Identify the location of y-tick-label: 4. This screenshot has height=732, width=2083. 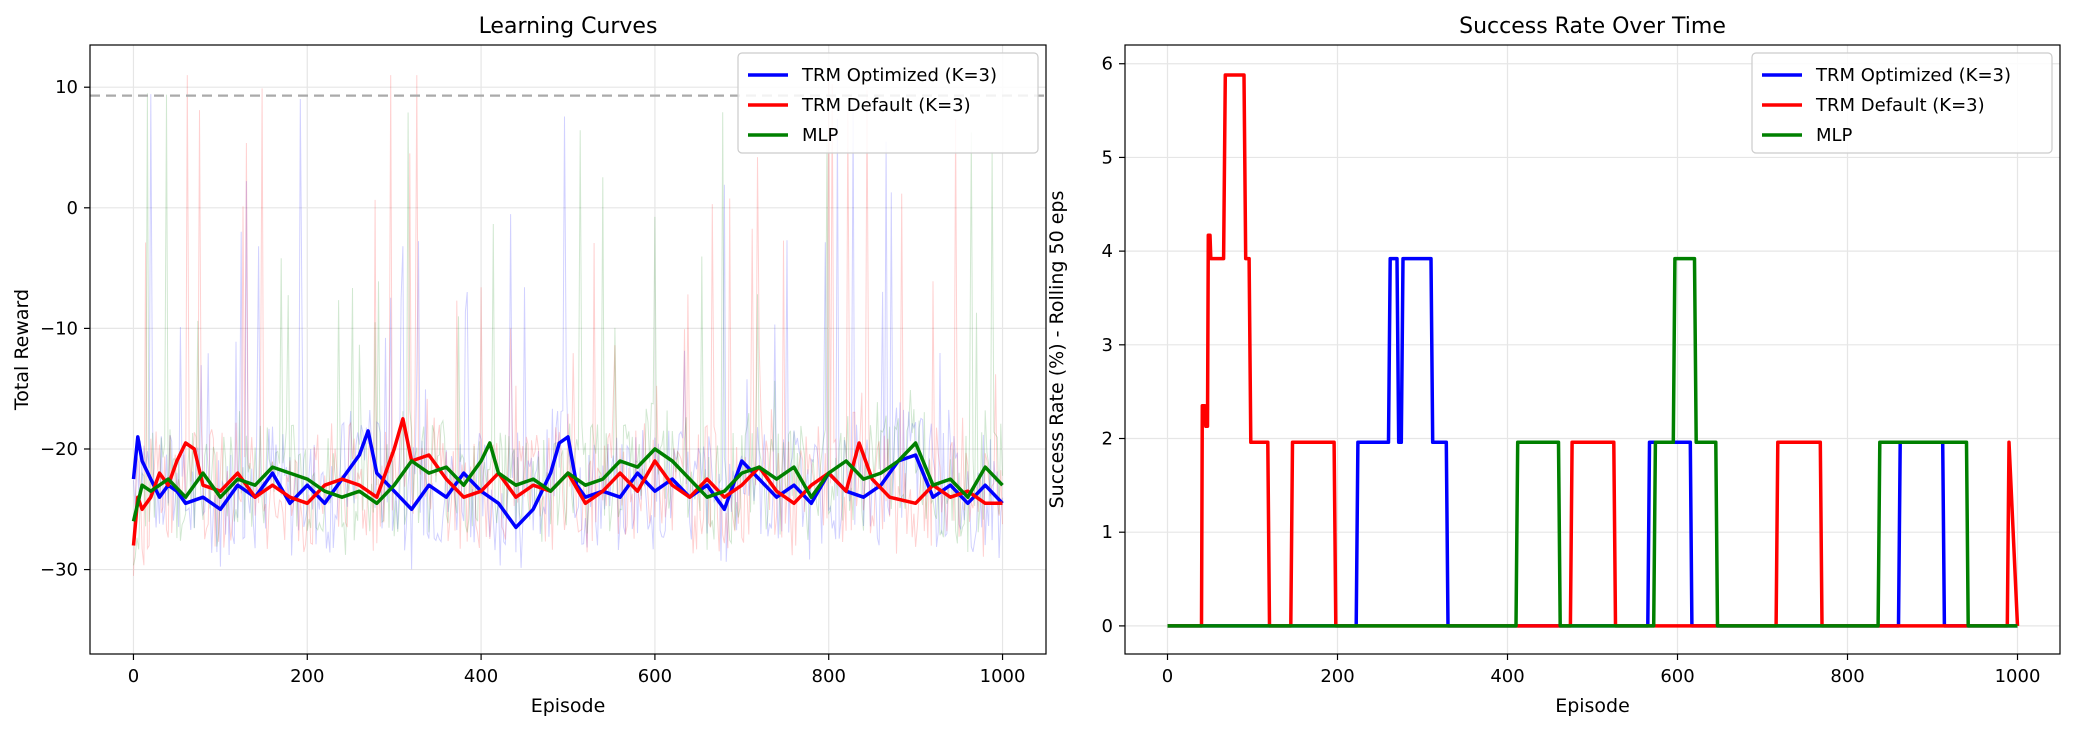
(1107, 251).